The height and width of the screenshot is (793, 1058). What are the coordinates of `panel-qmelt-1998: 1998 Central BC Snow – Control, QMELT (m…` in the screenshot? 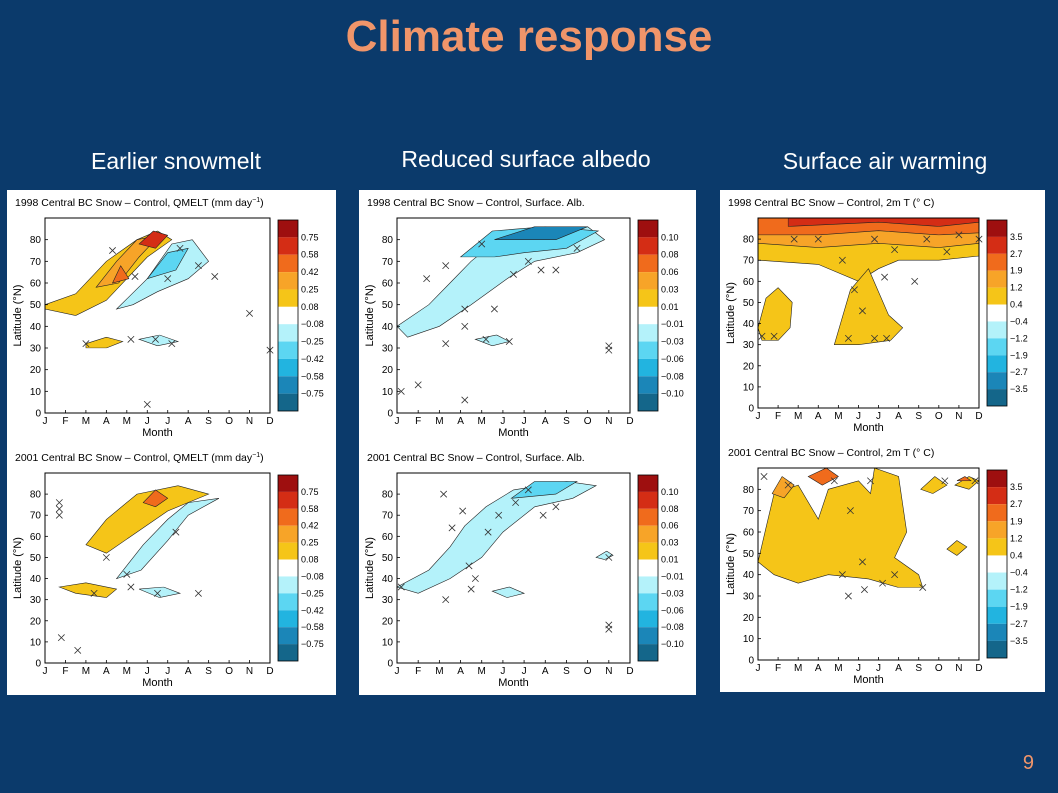 It's located at (171, 317).